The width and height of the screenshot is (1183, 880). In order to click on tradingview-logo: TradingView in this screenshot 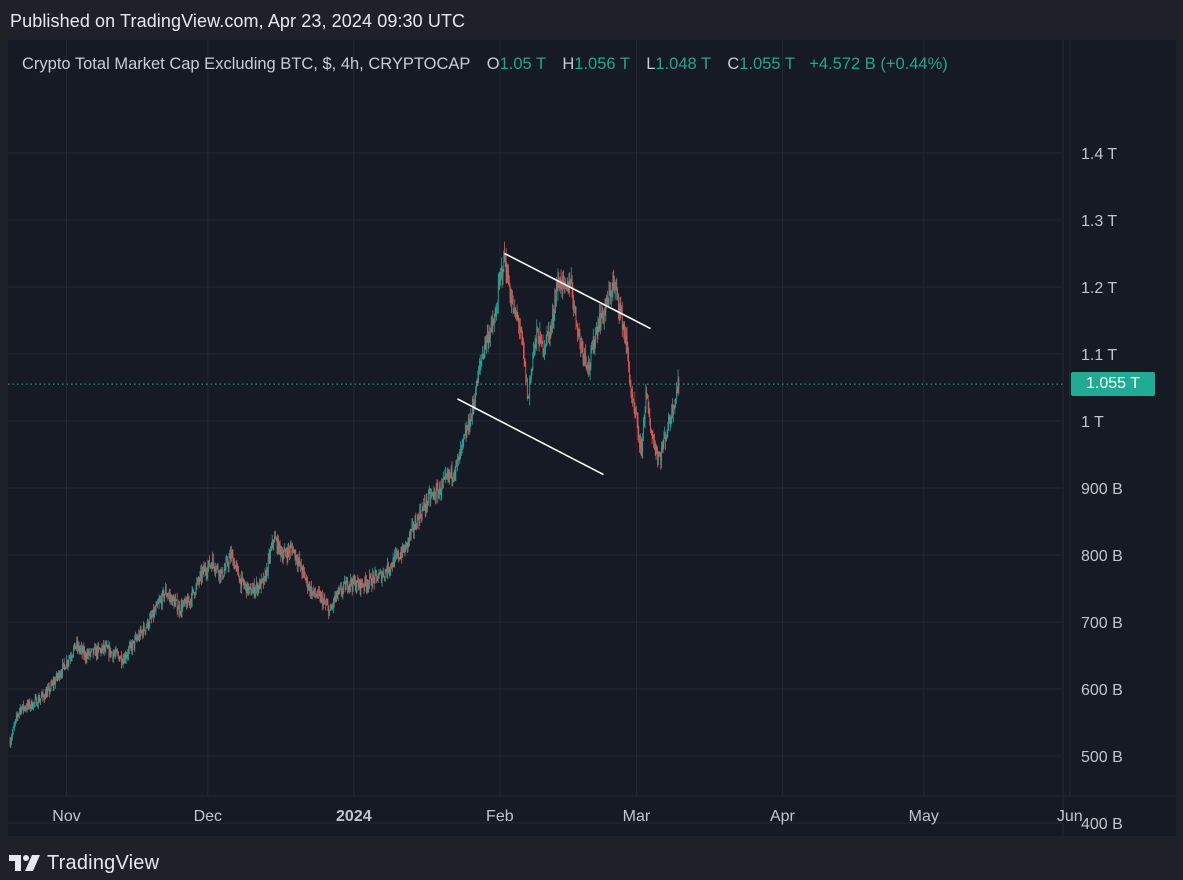, I will do `click(84, 863)`.